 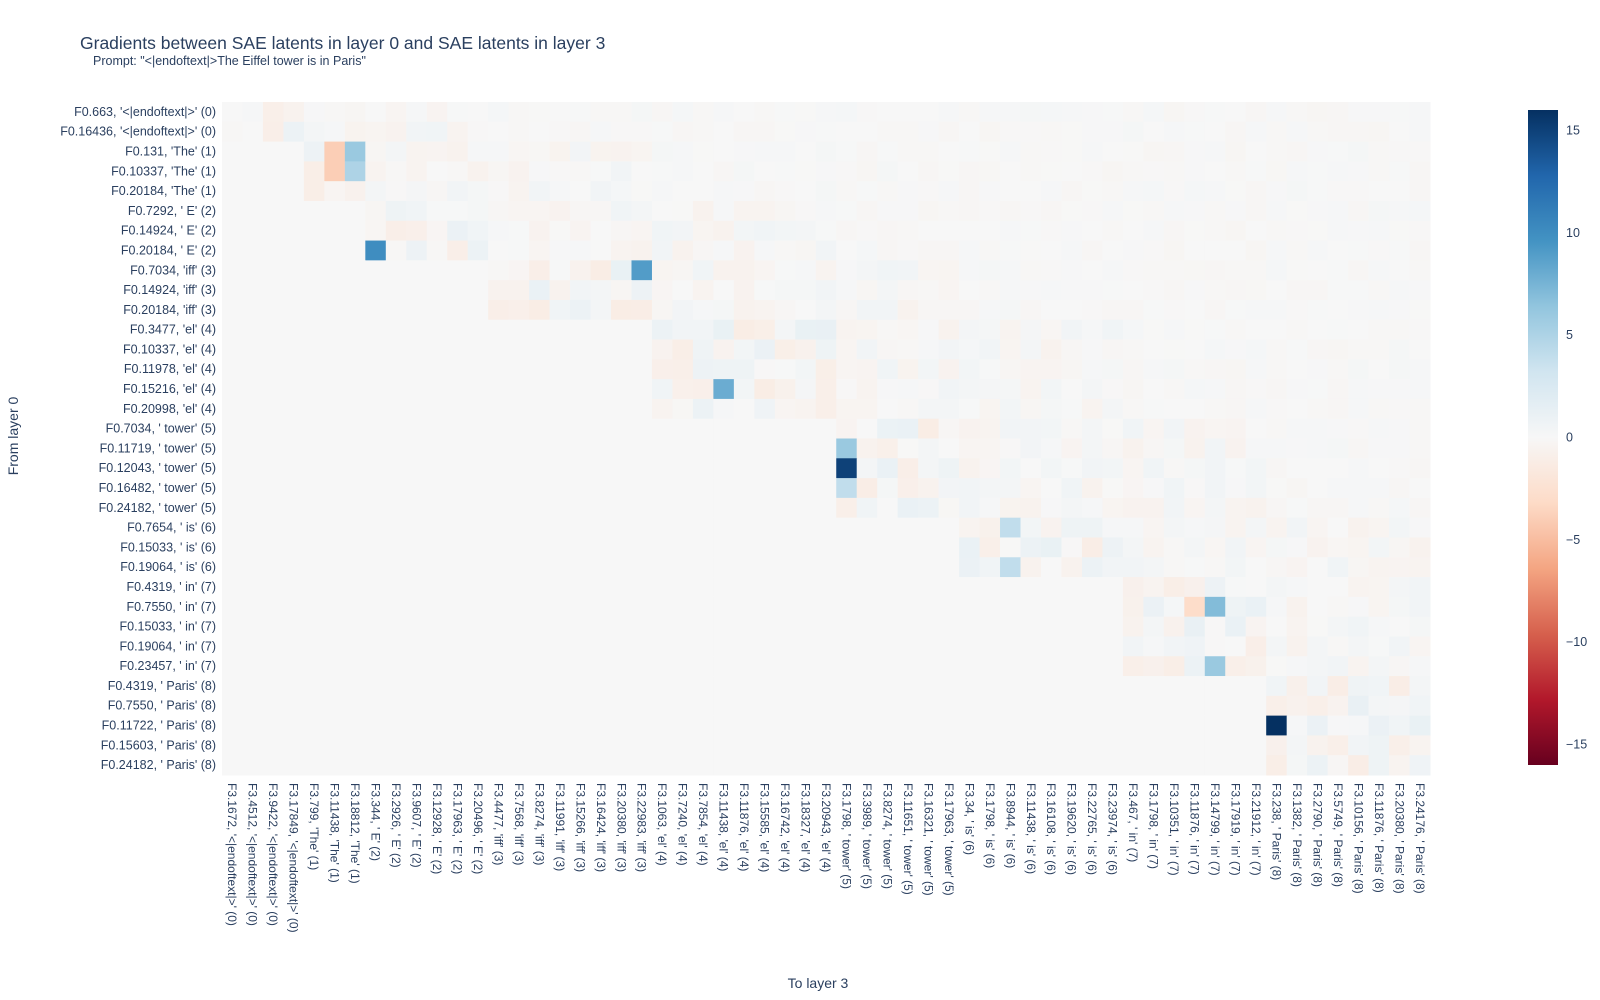 I want to click on y-tick-label: F0.12043, ' tower' (5), so click(x=157, y=468).